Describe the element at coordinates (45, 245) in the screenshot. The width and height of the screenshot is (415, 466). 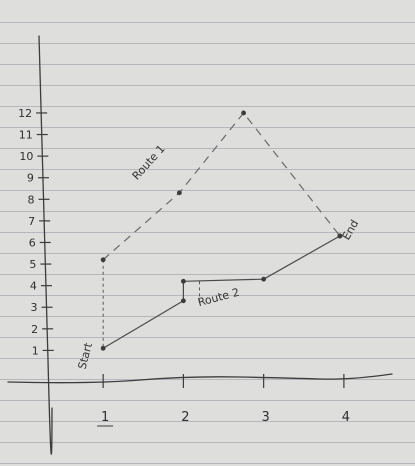
I see `y-axis-line` at that location.